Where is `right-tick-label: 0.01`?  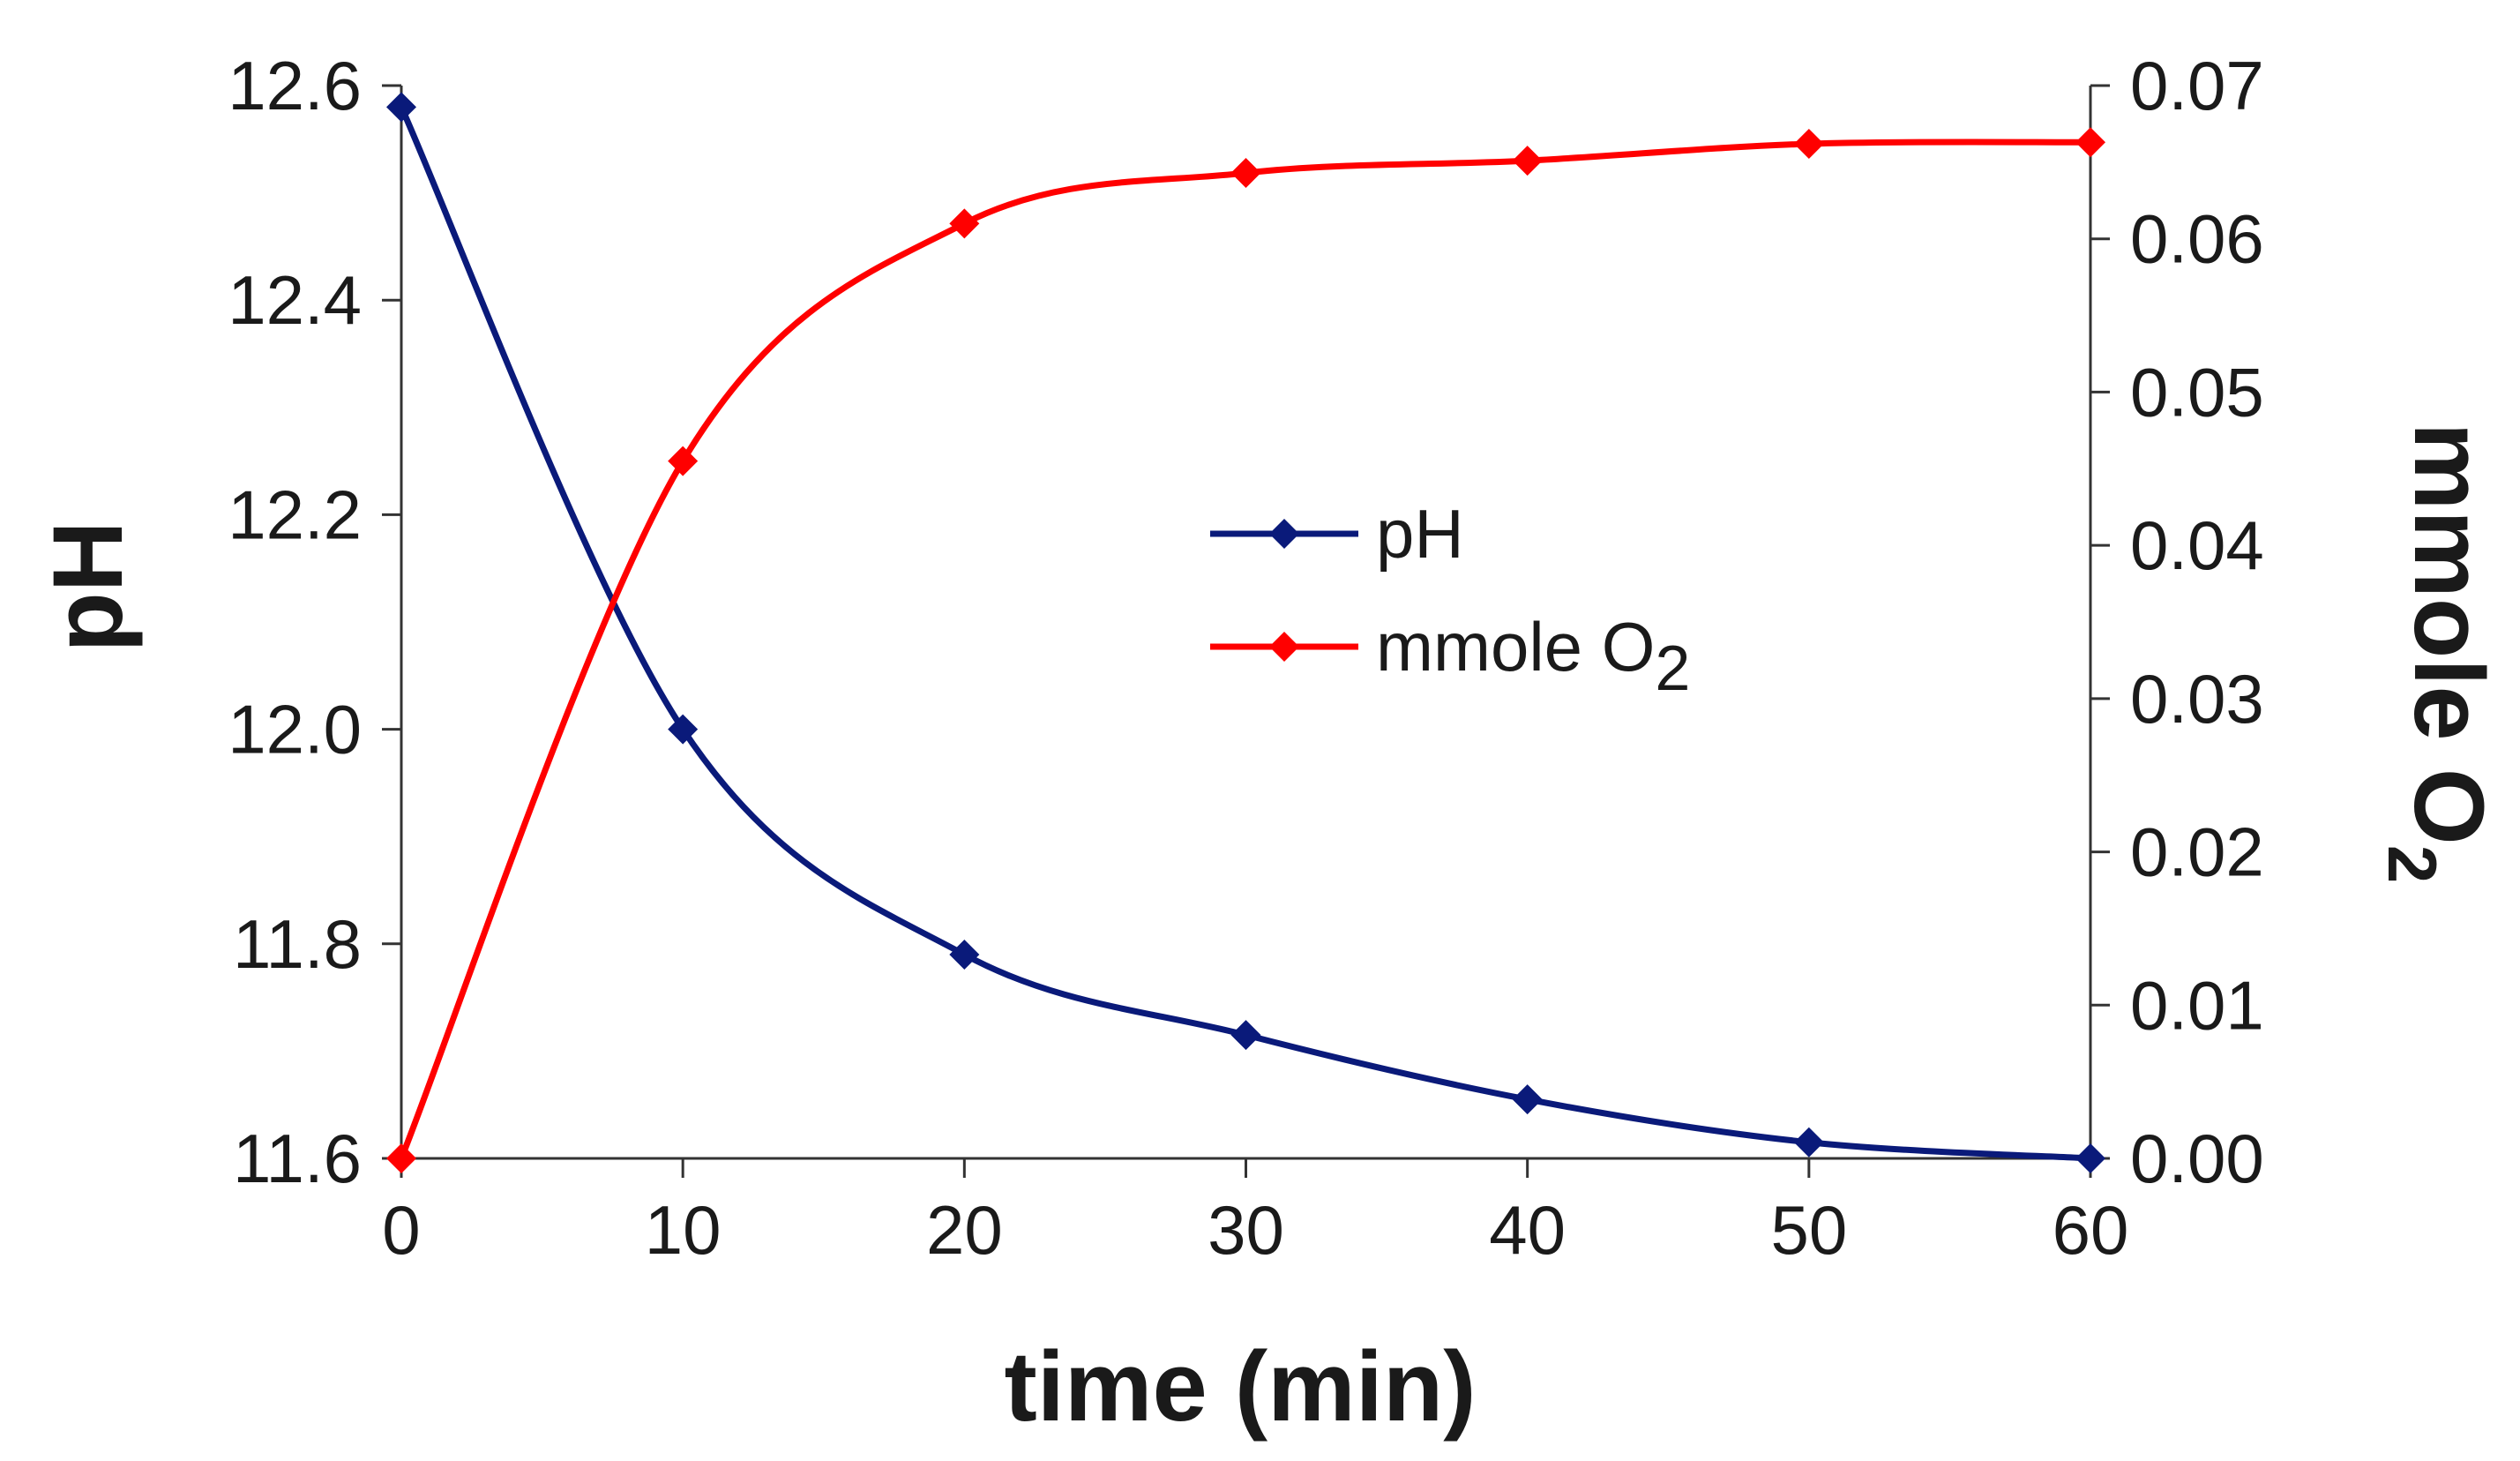 right-tick-label: 0.01 is located at coordinates (2197, 1005).